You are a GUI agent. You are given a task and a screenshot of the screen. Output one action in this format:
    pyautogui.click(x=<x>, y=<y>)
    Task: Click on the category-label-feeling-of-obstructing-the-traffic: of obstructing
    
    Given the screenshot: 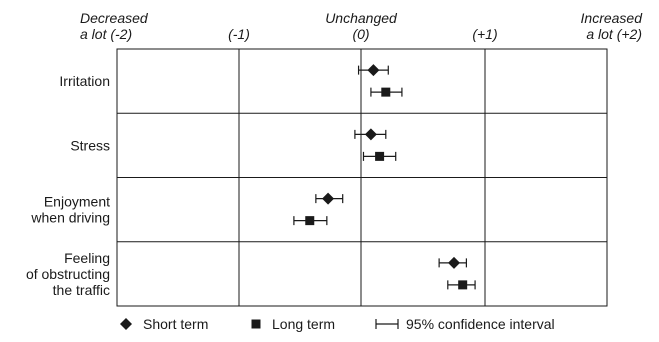 What is the action you would take?
    pyautogui.click(x=68, y=274)
    